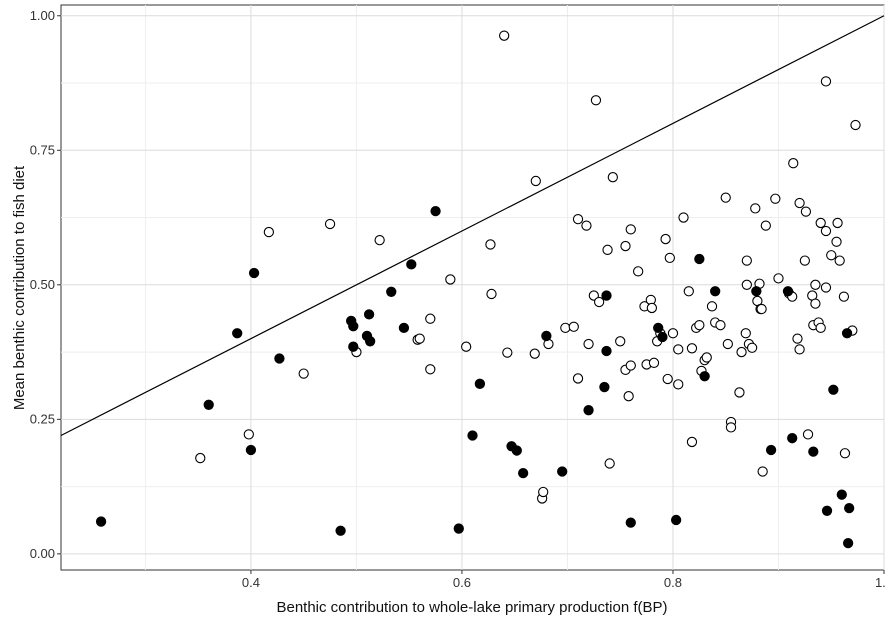  What do you see at coordinates (251, 582) in the screenshot?
I see `x-tick-label: 0.4` at bounding box center [251, 582].